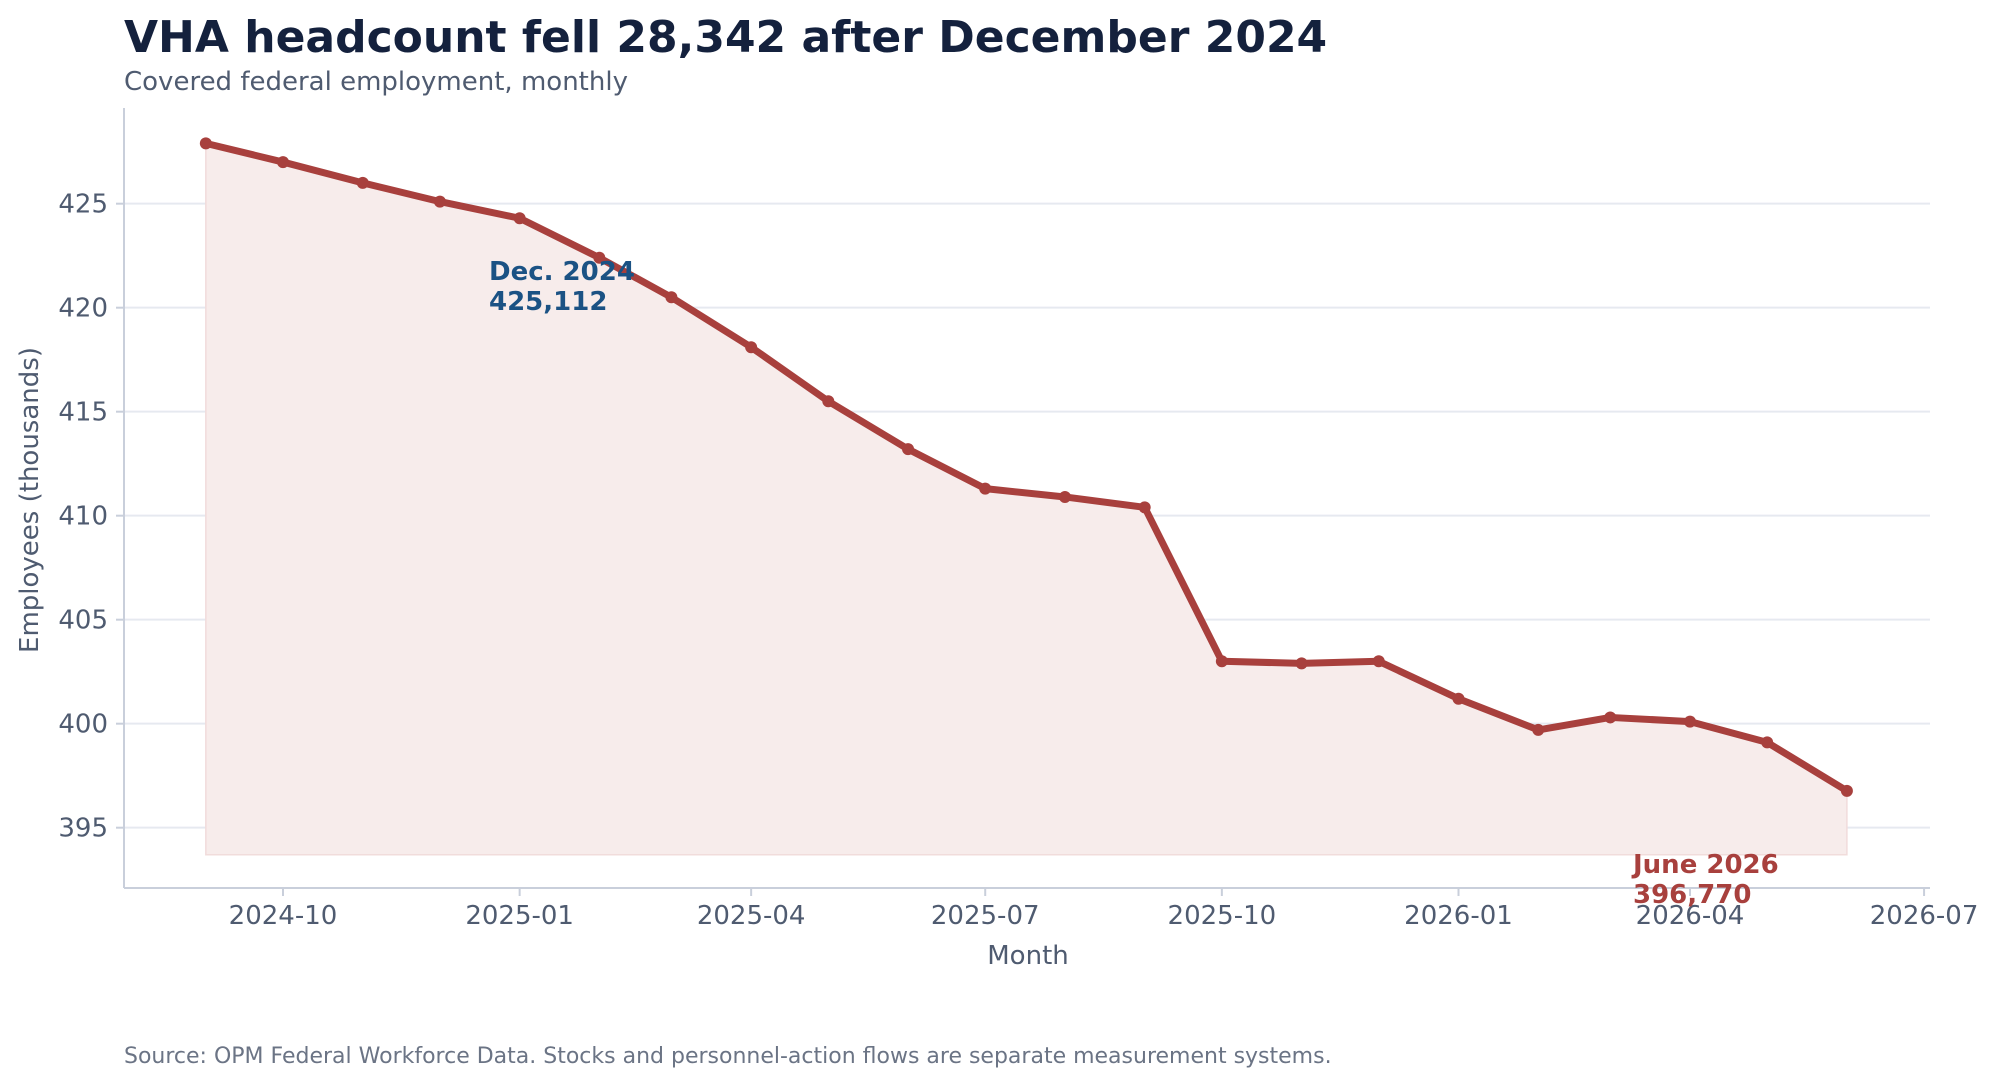  Describe the element at coordinates (1458, 916) in the screenshot. I see `x-tick-label: 2026-01` at that location.